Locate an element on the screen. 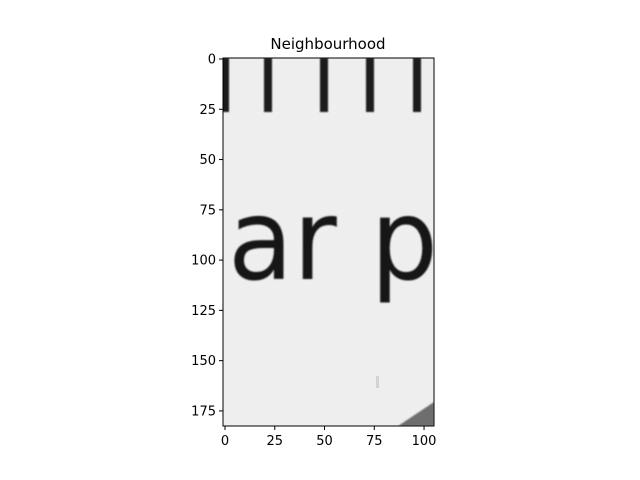  y-axis: 0 25 50 75 100 125 150 175 is located at coordinates (207, 236).